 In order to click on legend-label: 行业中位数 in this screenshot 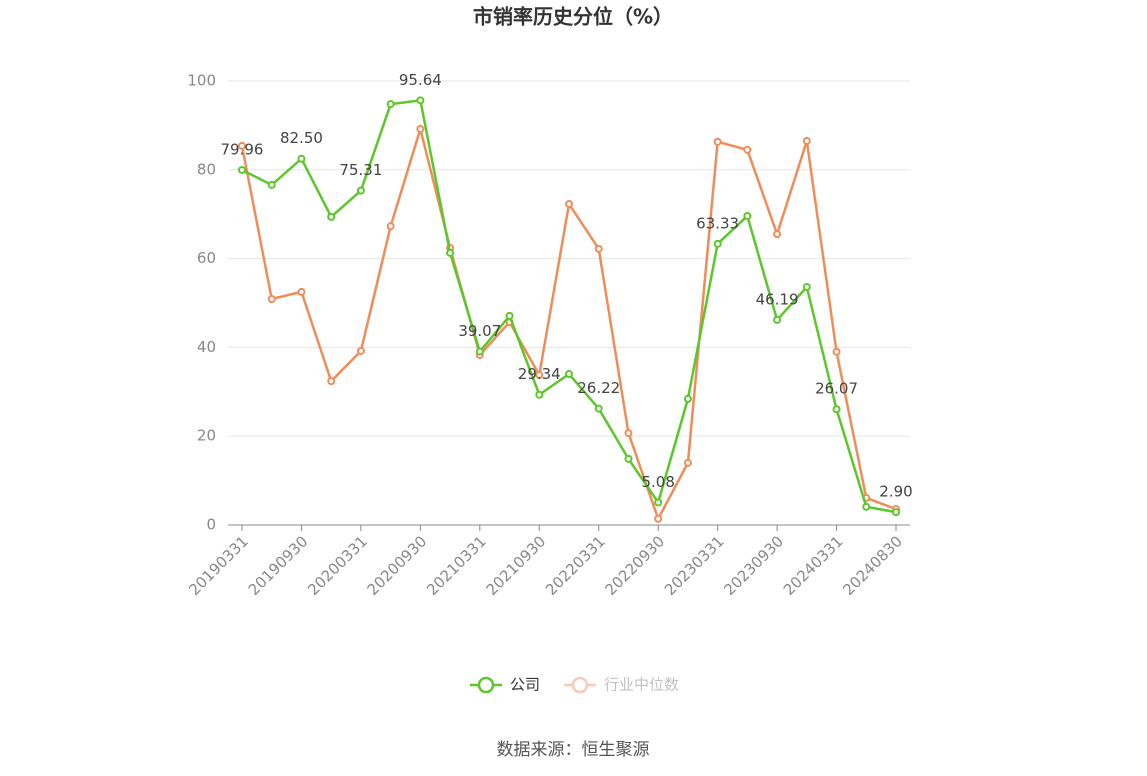, I will do `click(641, 685)`.